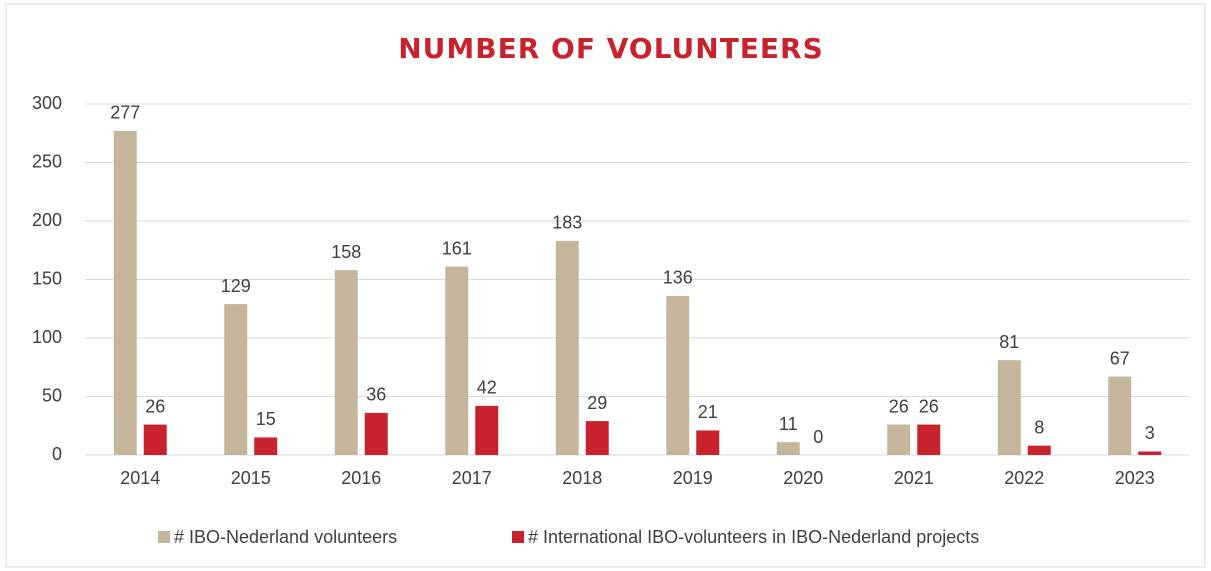 The width and height of the screenshot is (1211, 571). Describe the element at coordinates (285, 537) in the screenshot. I see `legend-label: # IBO-Nederland volunteers` at that location.